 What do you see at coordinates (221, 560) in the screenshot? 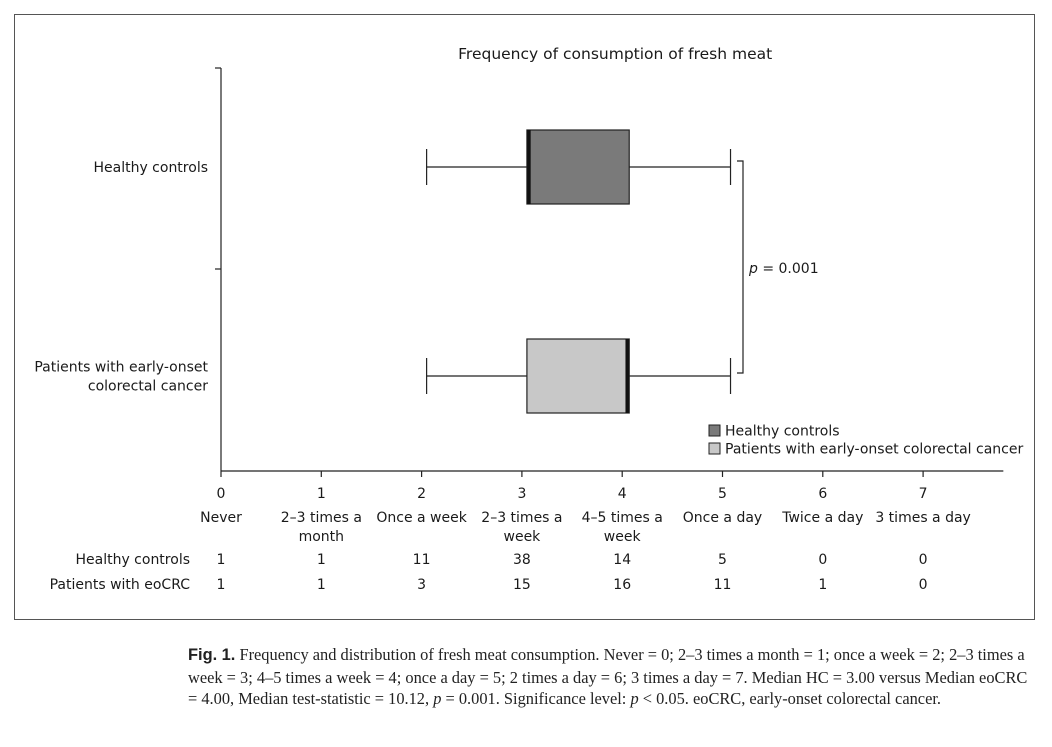
I see `table-cell-0-0: 1` at bounding box center [221, 560].